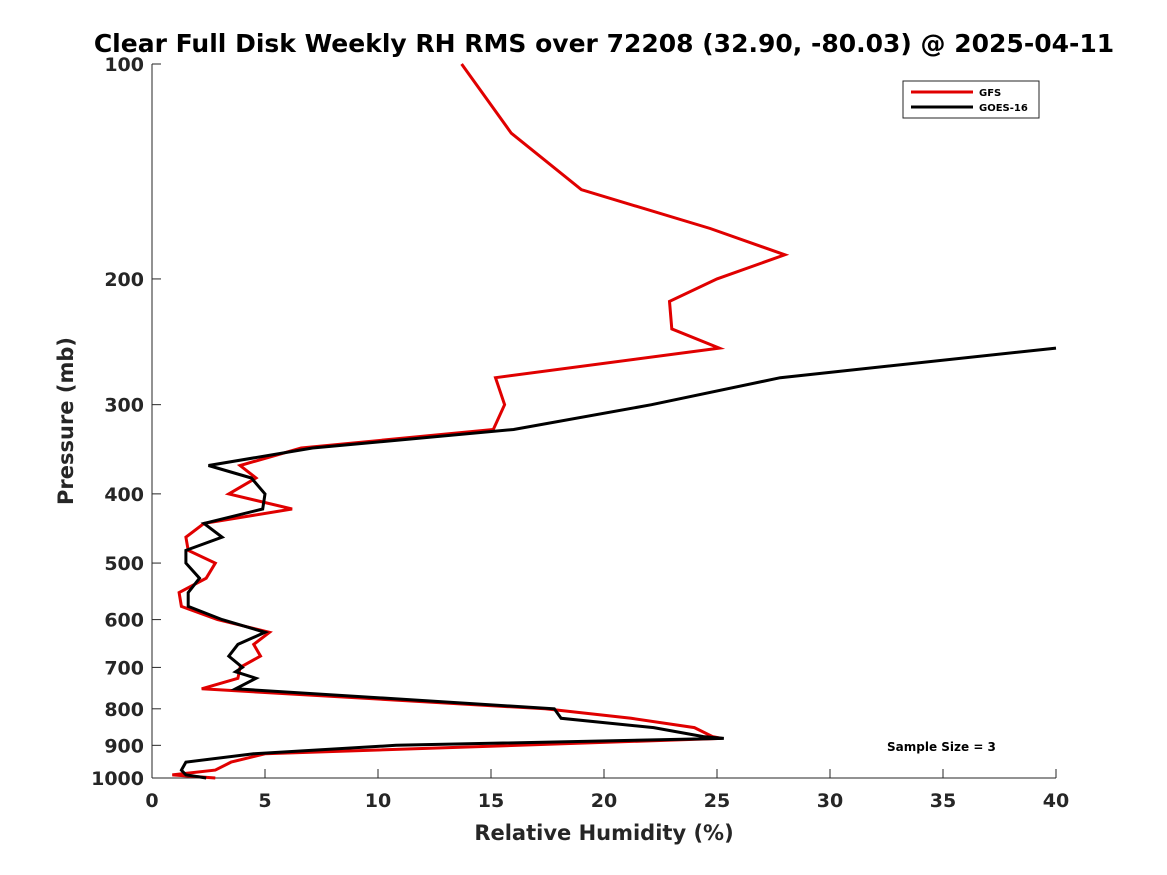 This screenshot has width=1167, height=875. What do you see at coordinates (117, 779) in the screenshot?
I see `y-tick-label: 1000` at bounding box center [117, 779].